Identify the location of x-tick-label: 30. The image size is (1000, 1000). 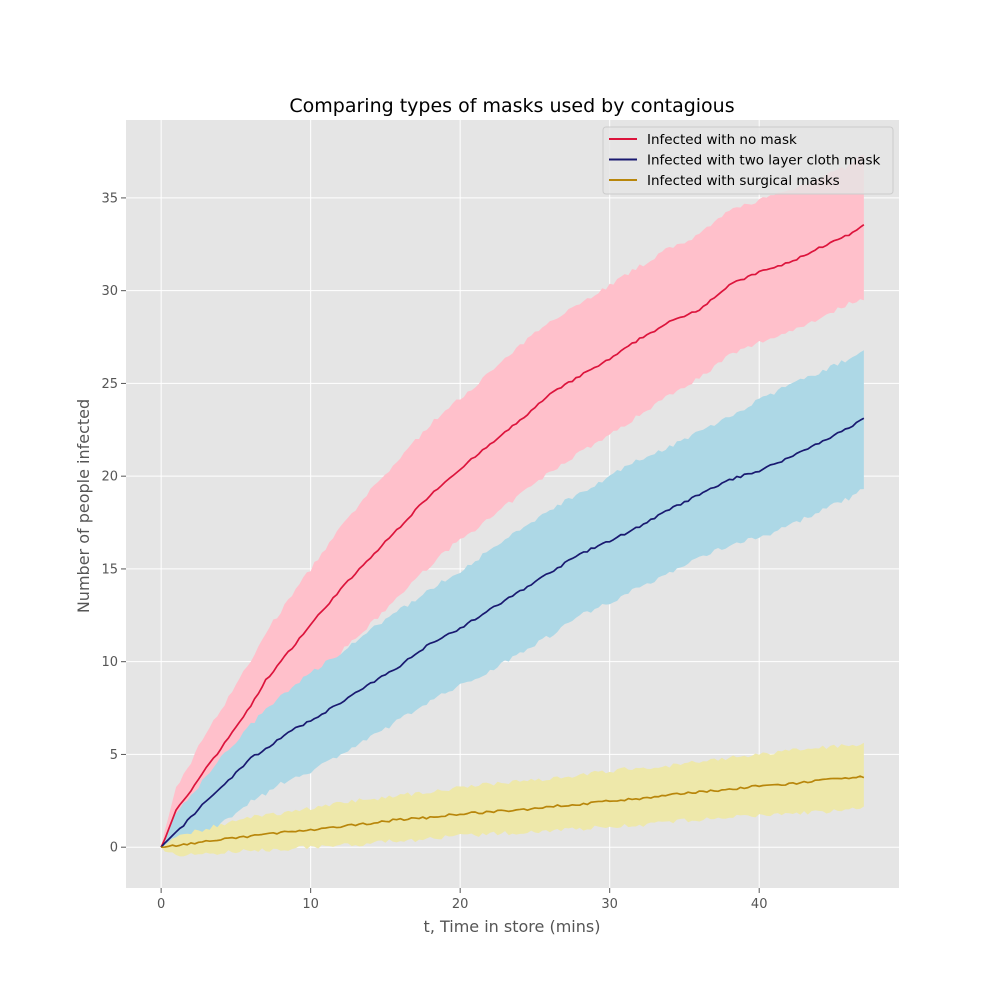
(609, 904).